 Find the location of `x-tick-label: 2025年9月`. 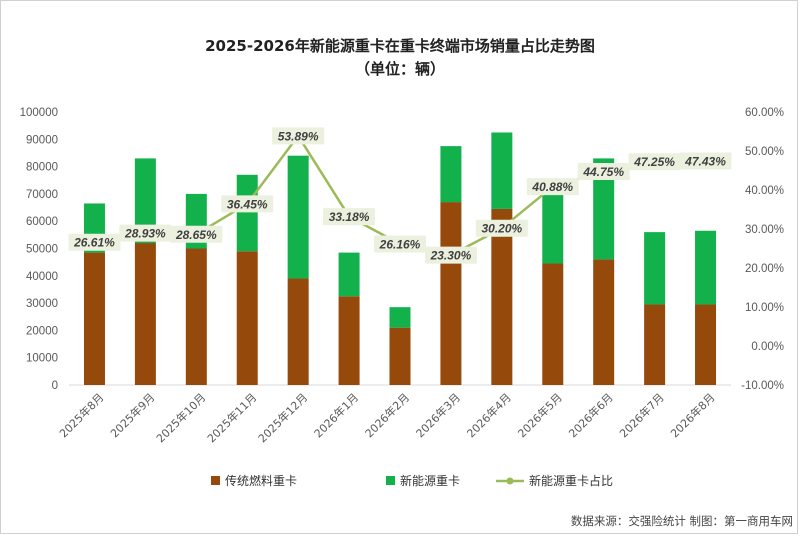

x-tick-label: 2025年9月 is located at coordinates (132, 415).